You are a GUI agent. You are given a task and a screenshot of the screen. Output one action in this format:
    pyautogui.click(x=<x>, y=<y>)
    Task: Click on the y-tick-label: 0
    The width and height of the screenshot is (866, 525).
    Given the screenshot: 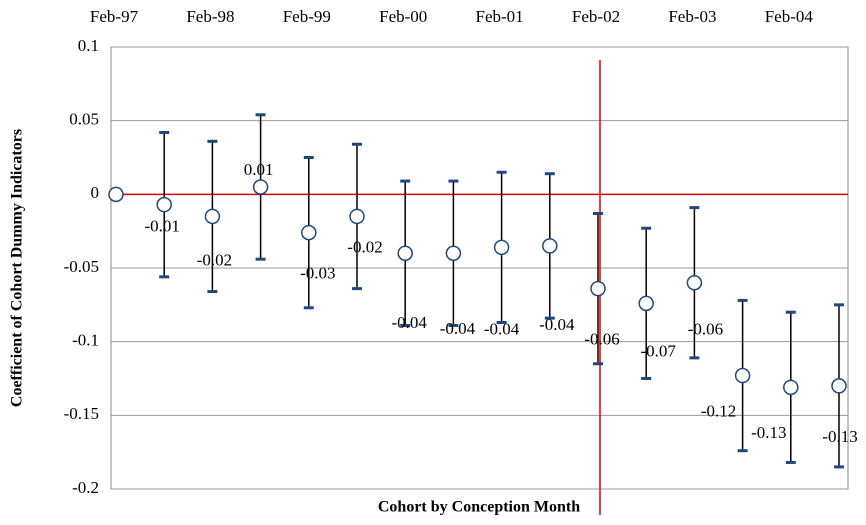 What is the action you would take?
    pyautogui.click(x=95, y=192)
    